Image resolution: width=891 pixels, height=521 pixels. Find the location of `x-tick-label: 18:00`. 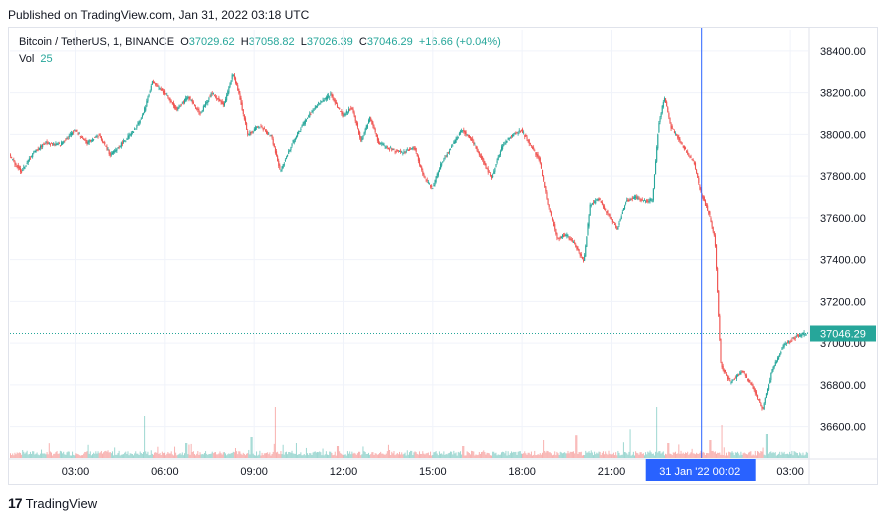

x-tick-label: 18:00 is located at coordinates (522, 472).